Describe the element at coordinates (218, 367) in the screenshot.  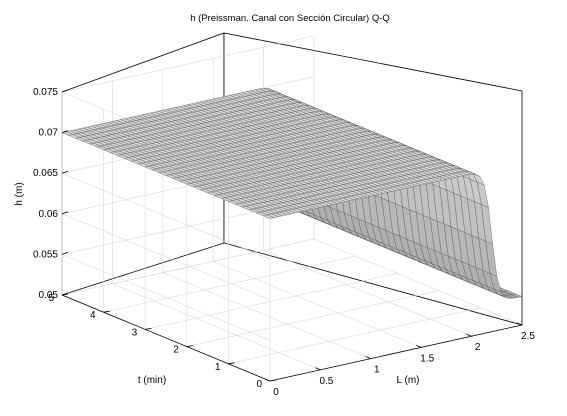
I see `y-tick-label: 1` at that location.